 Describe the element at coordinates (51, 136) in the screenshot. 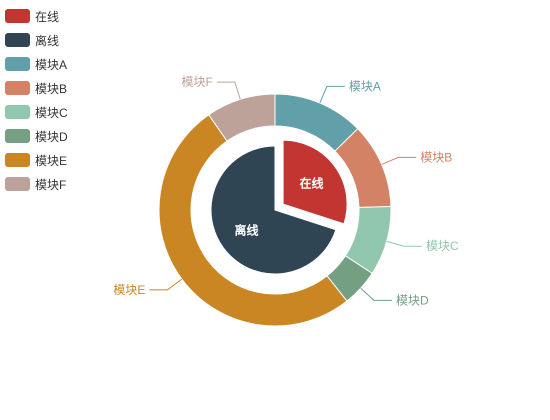

I see `legend-label: 模块D` at that location.